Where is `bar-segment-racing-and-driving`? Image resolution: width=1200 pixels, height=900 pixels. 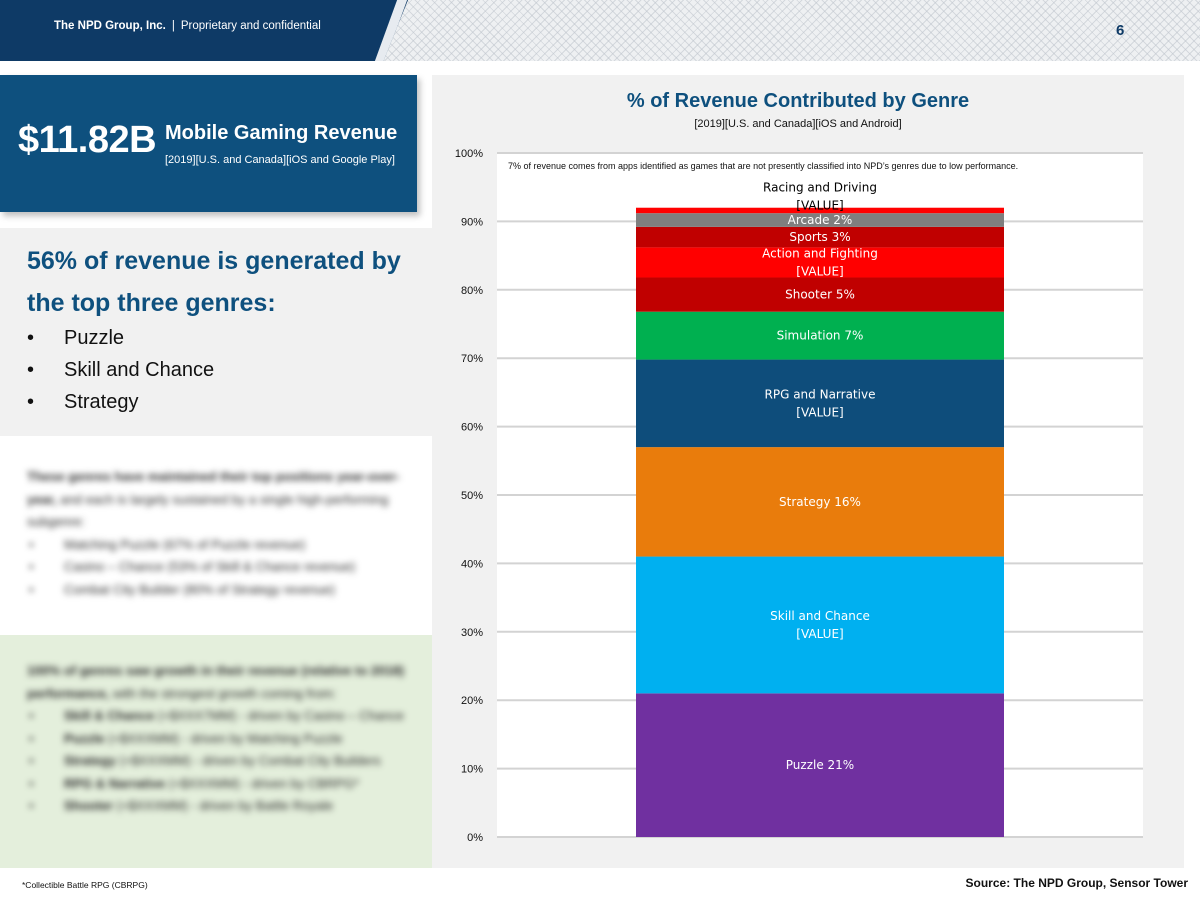 bar-segment-racing-and-driving is located at coordinates (820, 210).